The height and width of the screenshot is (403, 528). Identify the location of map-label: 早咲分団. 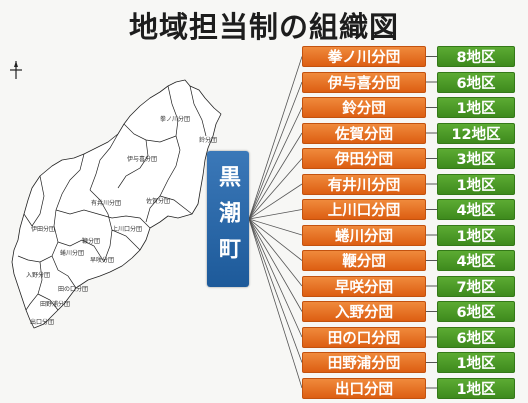
(102, 260).